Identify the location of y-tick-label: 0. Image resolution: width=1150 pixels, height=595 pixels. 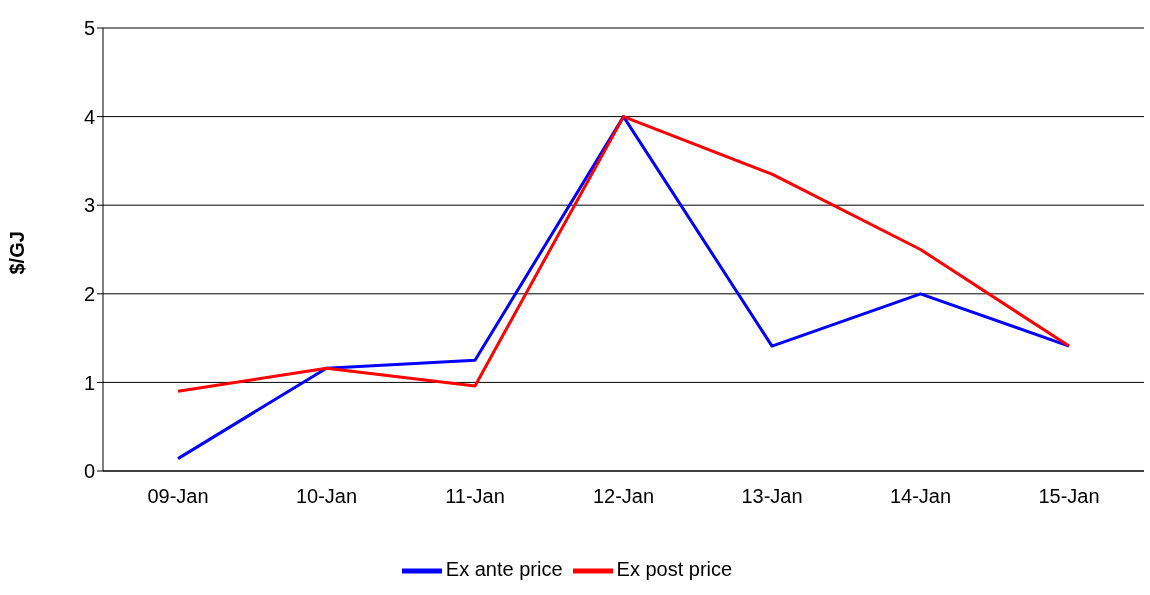
(89, 471).